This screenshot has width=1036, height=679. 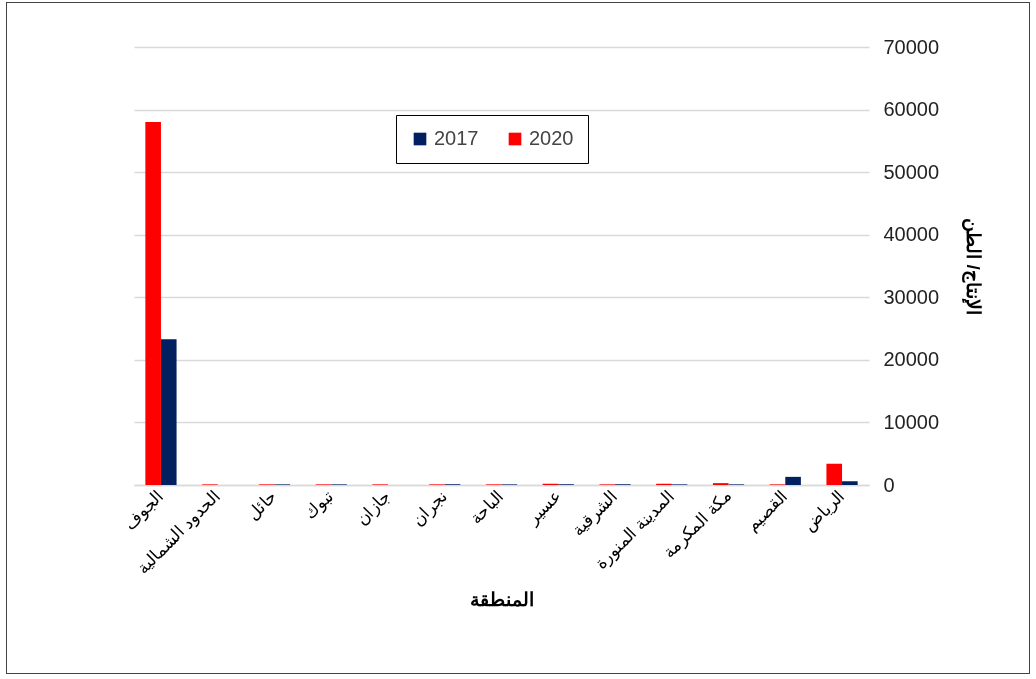 What do you see at coordinates (911, 46) in the screenshot?
I see `y-tick-label: 70000` at bounding box center [911, 46].